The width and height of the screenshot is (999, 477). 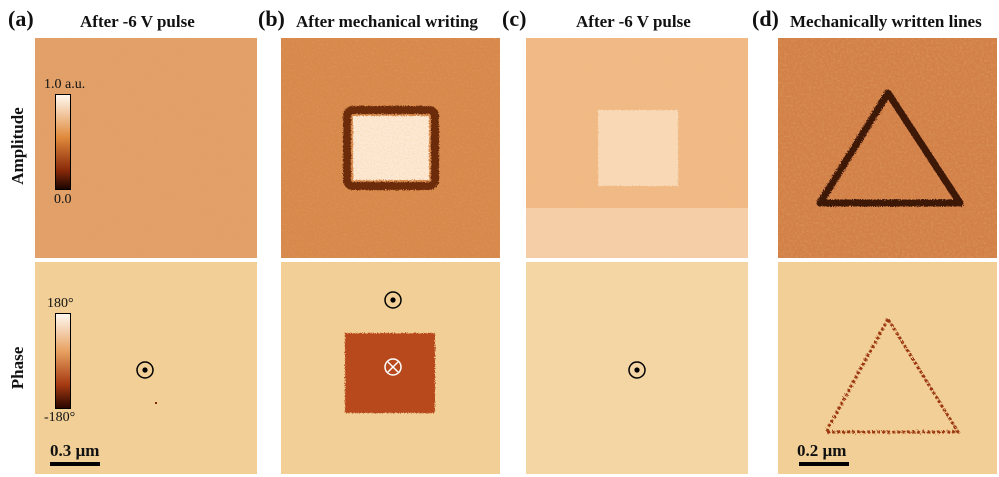 What do you see at coordinates (75, 464) in the screenshot?
I see `scalebar-a` at bounding box center [75, 464].